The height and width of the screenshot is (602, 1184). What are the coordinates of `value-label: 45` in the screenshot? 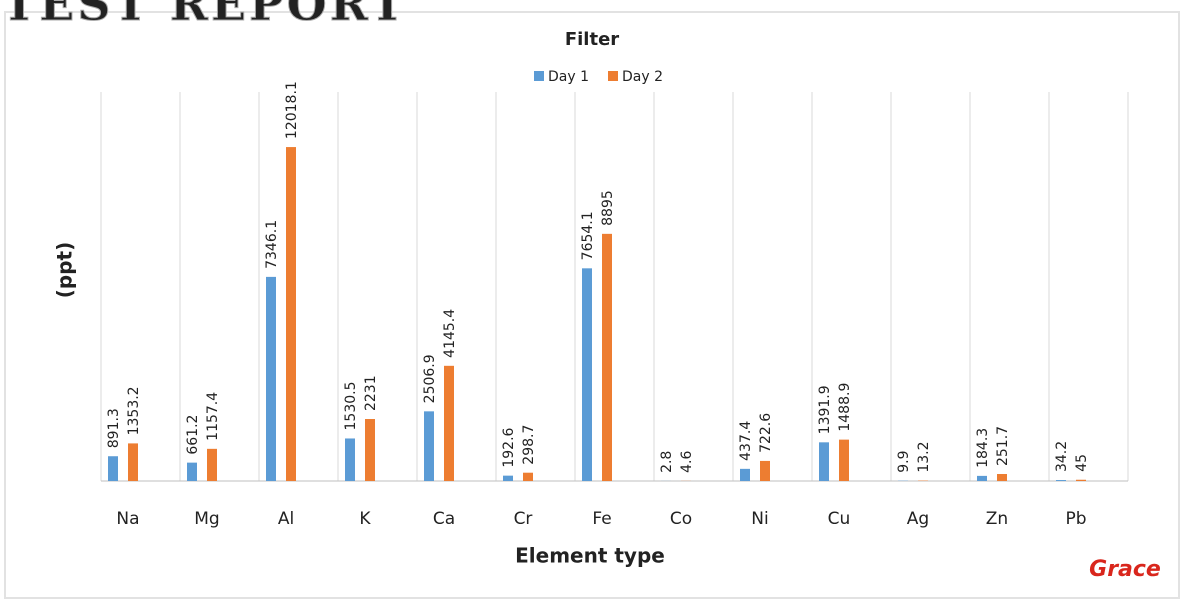 It's located at (1082, 463).